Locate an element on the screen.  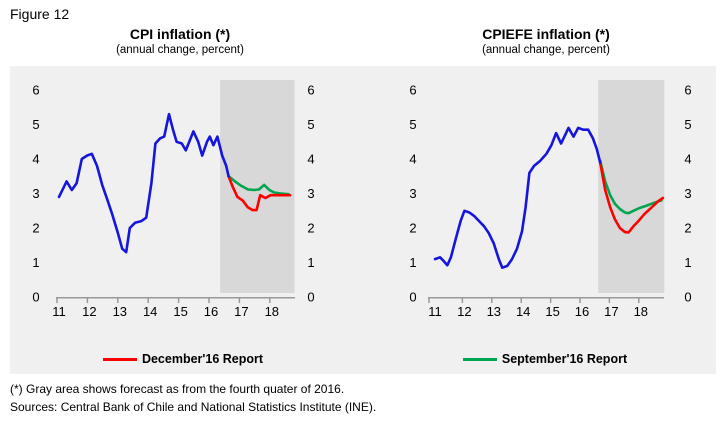
series-line-cpiefe-inflation-actual is located at coordinates (517, 197).